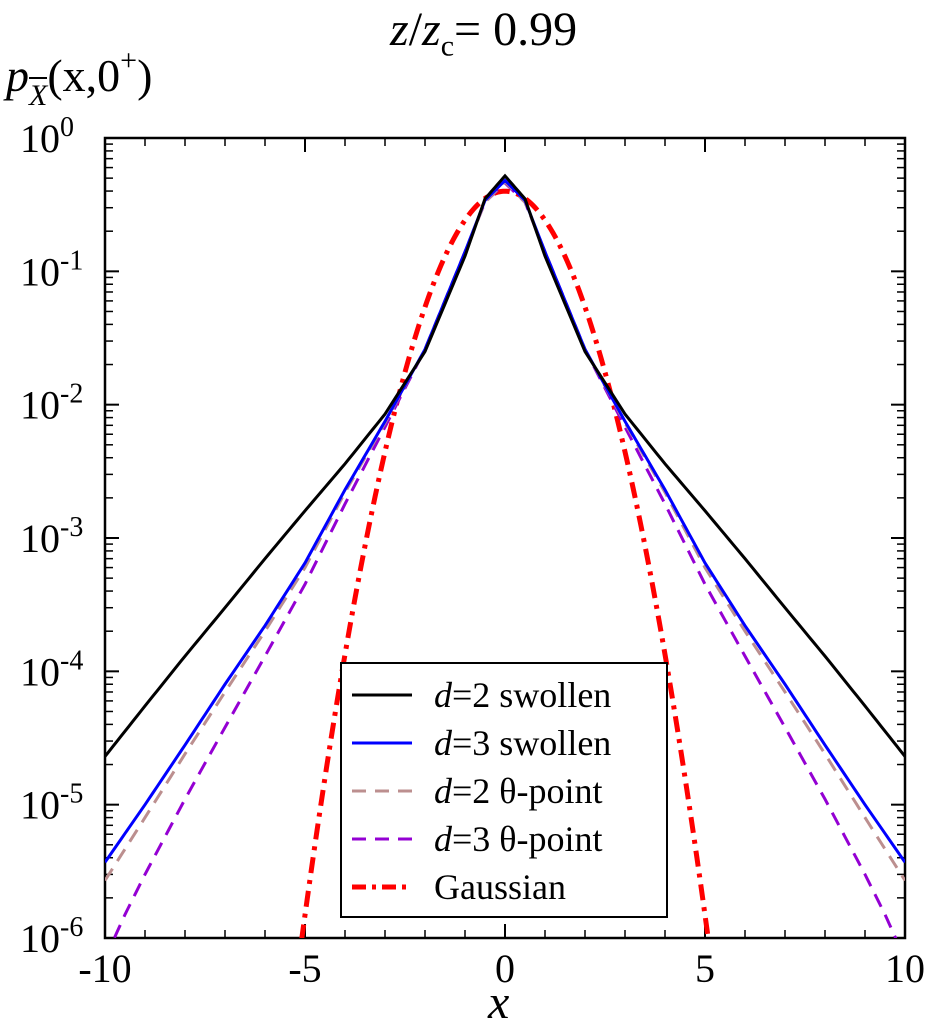 Image resolution: width=931 pixels, height=1030 pixels. Describe the element at coordinates (447, 46) in the screenshot. I see `title-zc-sub: c` at that location.